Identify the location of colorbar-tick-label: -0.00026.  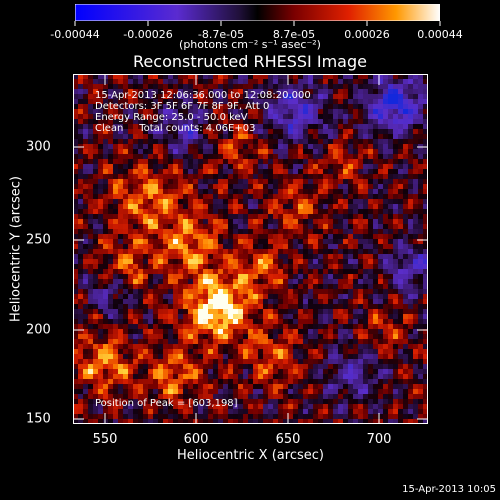
(148, 34).